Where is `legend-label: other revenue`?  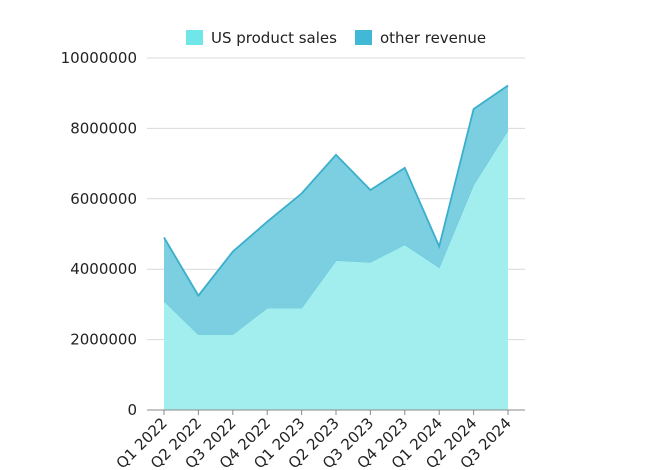
legend-label: other revenue is located at coordinates (433, 38).